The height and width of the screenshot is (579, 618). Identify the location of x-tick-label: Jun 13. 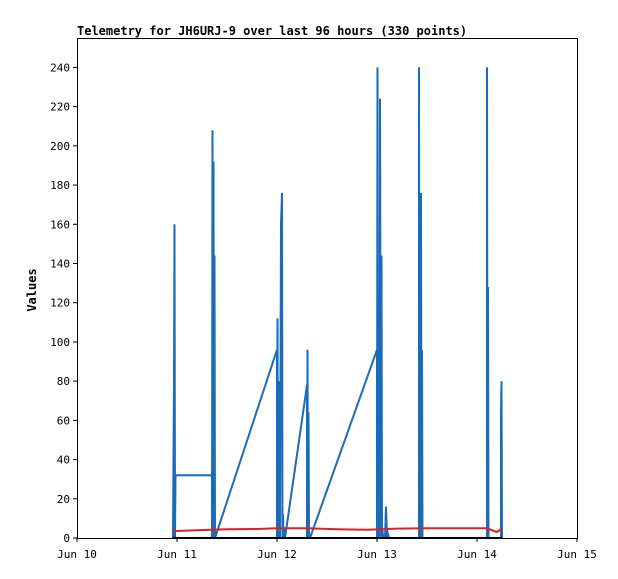
(377, 554).